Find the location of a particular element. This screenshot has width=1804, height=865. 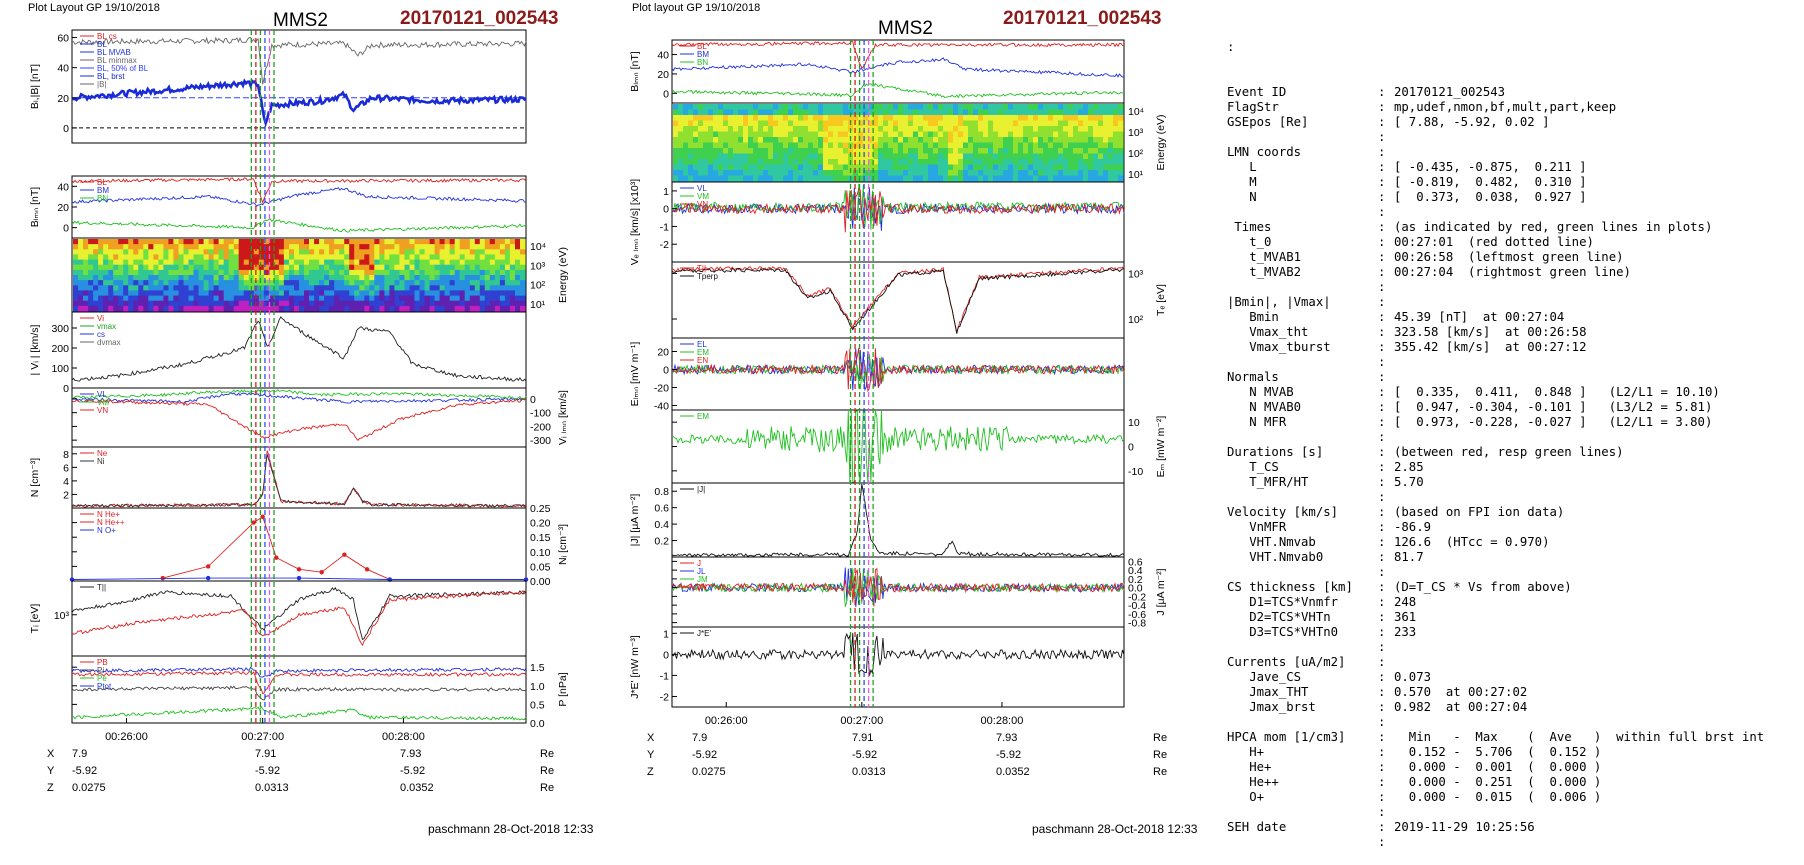

right-panel-R5-series-em is located at coordinates (898, 371).